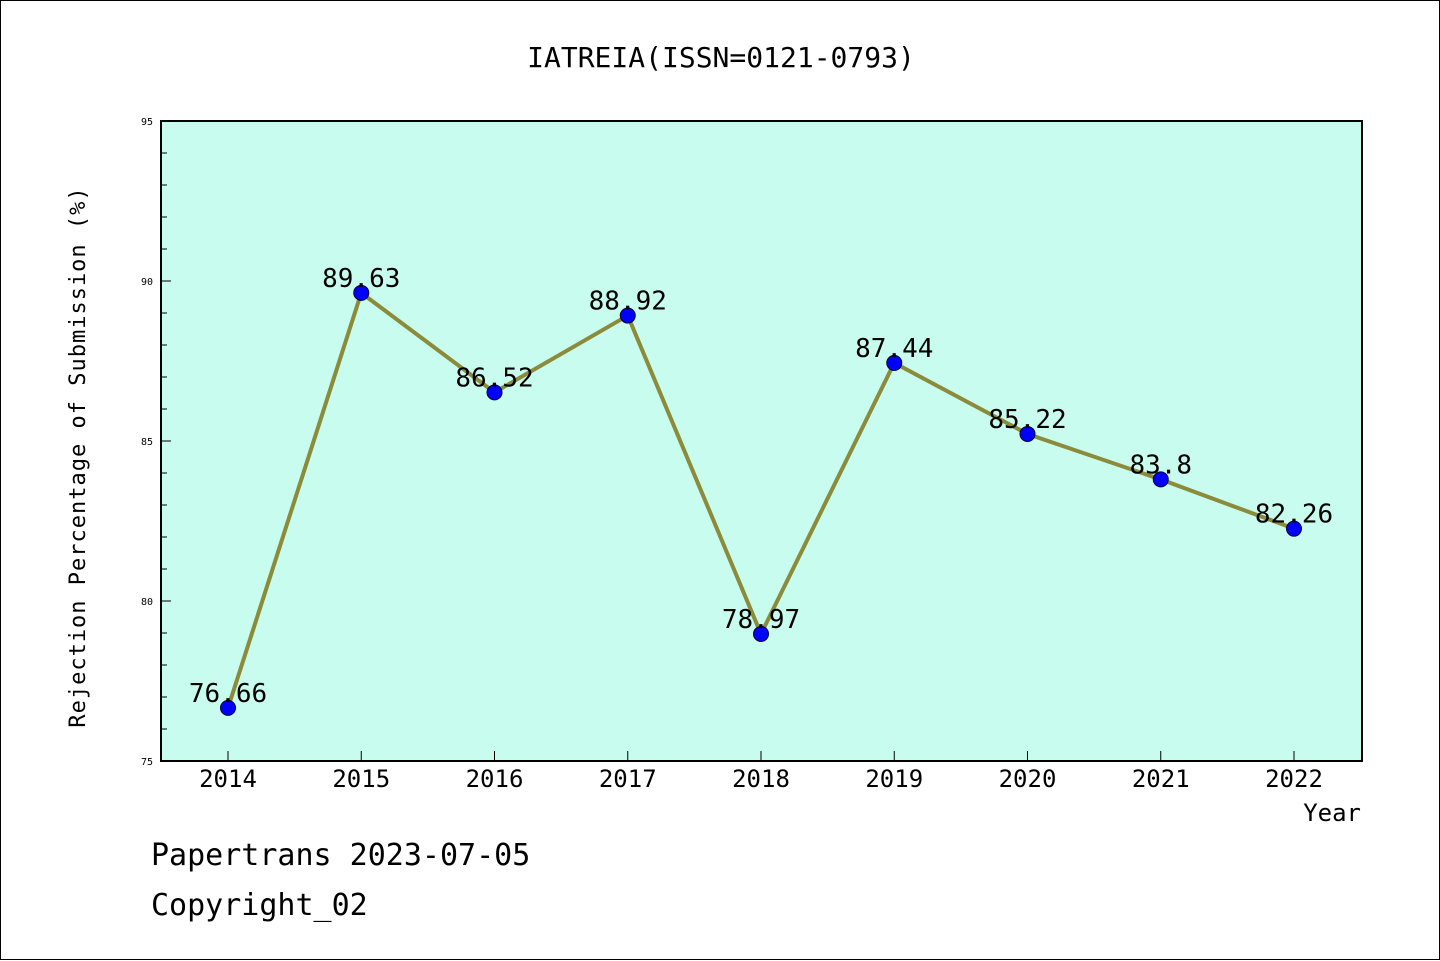 The image size is (1440, 961). What do you see at coordinates (894, 349) in the screenshot?
I see `data-label: 87.44` at bounding box center [894, 349].